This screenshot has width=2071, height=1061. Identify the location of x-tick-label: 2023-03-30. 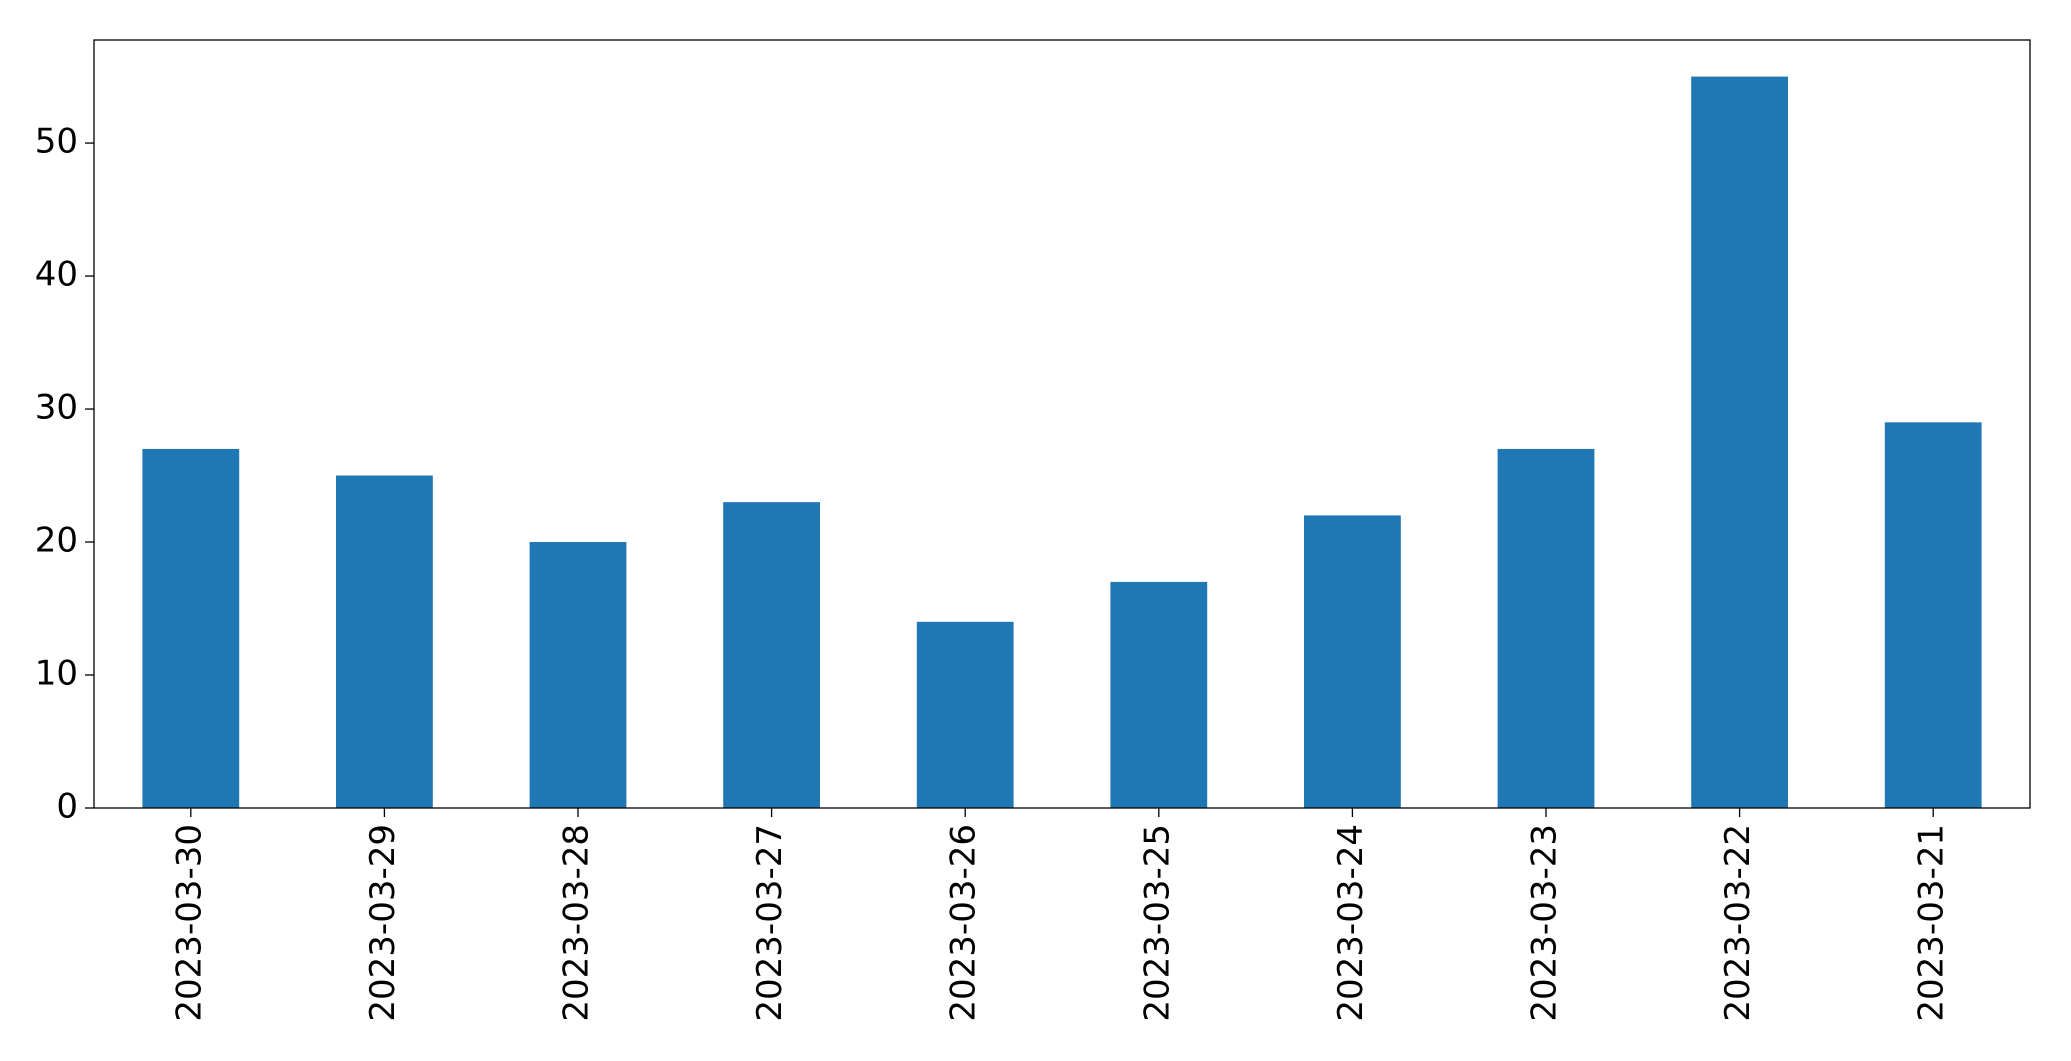
(189, 923).